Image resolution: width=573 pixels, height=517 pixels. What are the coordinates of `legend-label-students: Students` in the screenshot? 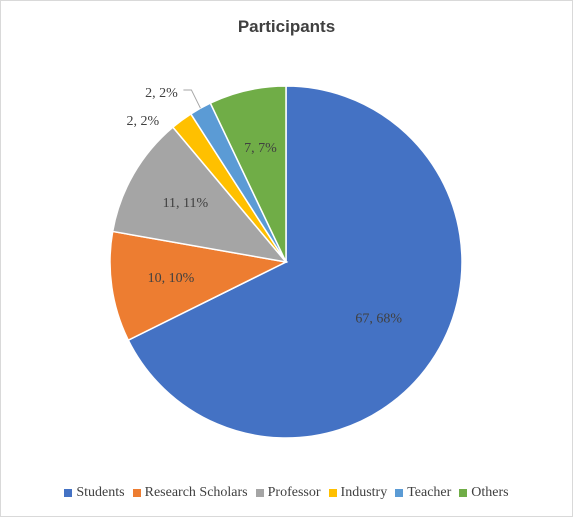 It's located at (100, 492).